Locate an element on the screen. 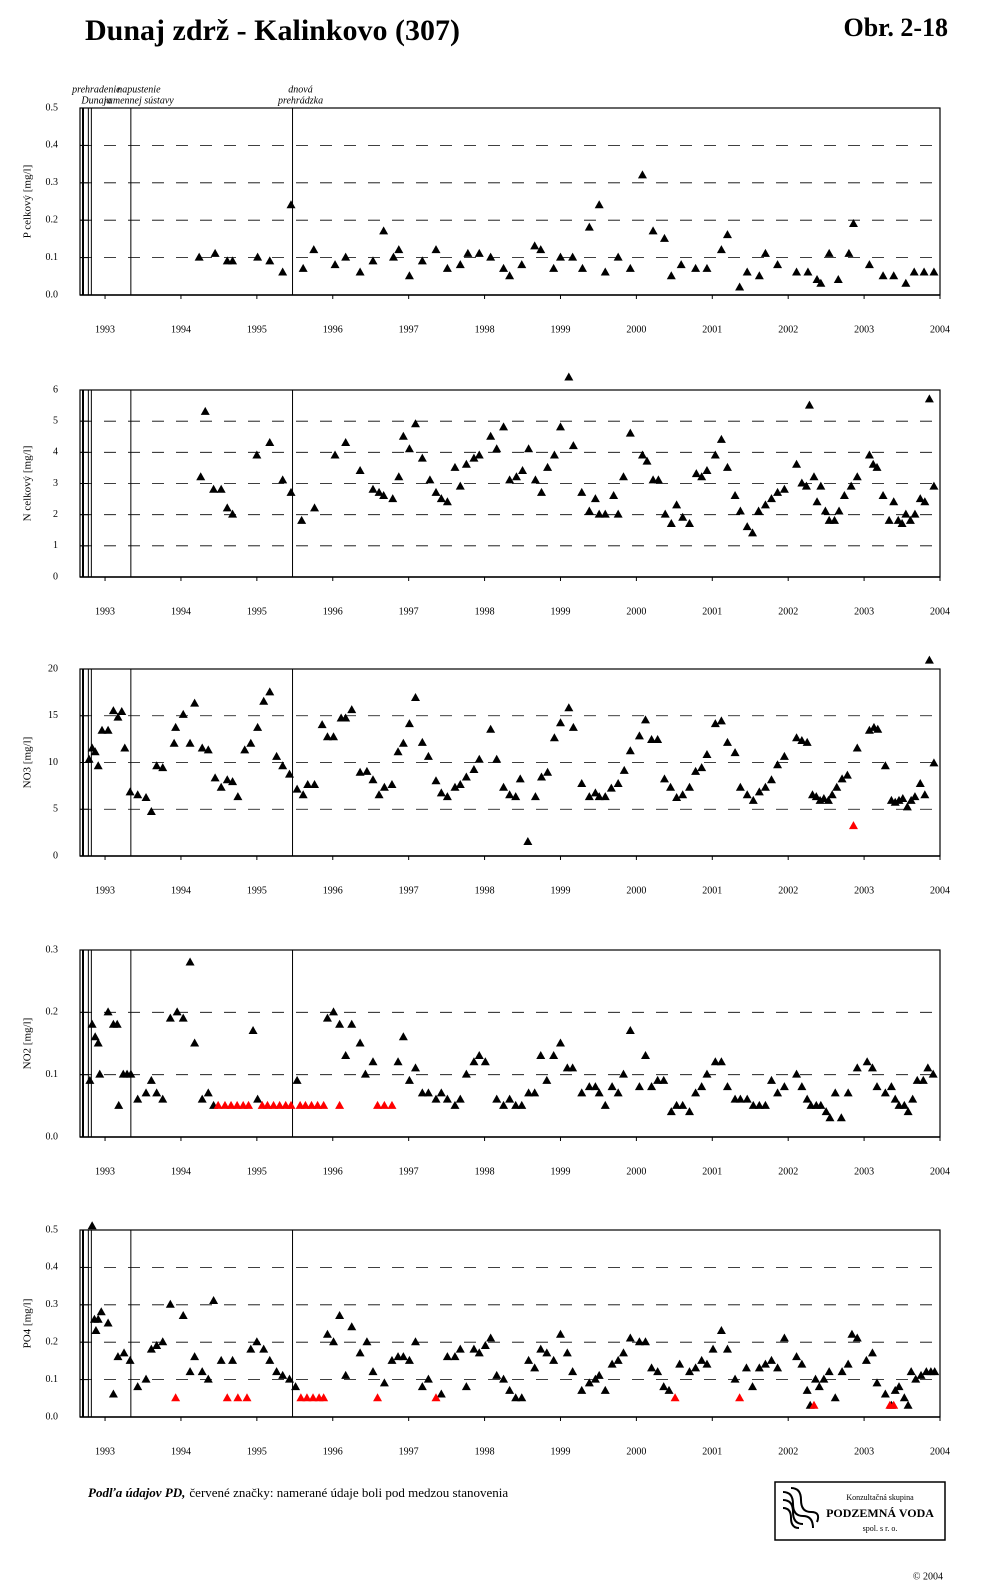  plot-frame is located at coordinates (510, 201).